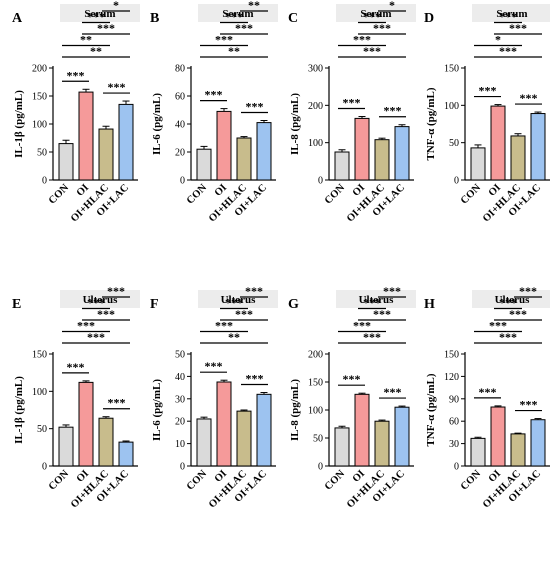 Image resolution: width=550 pixels, height=564 pixels. Describe the element at coordinates (180, 377) in the screenshot. I see `y-tick-label: 40` at that location.